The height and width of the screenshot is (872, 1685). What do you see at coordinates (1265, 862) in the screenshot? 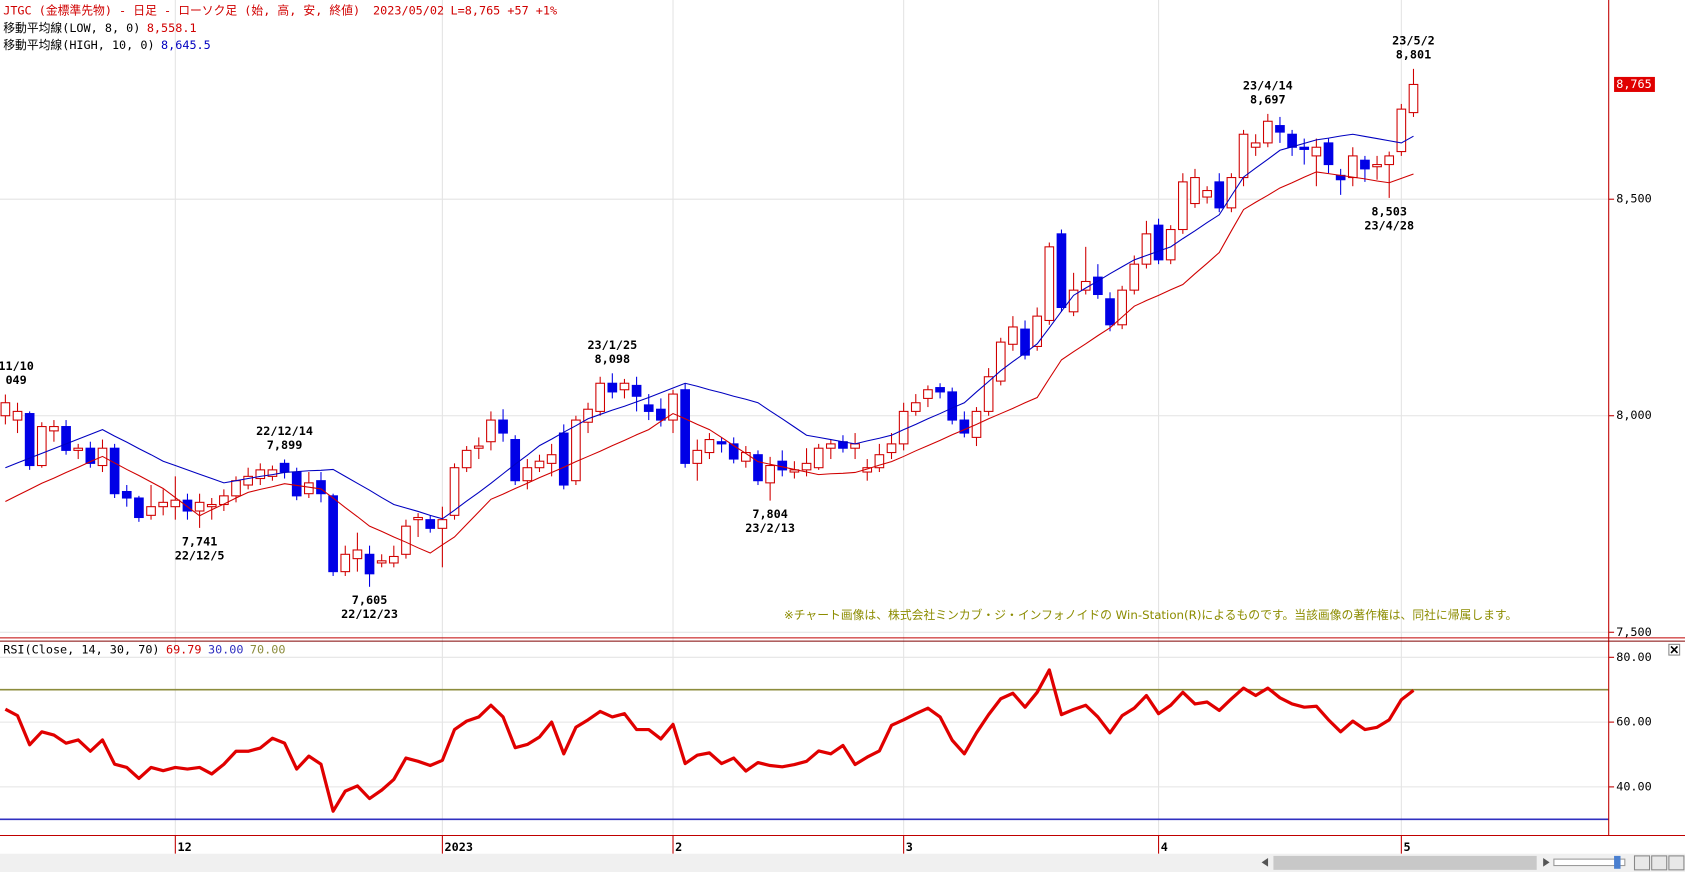
I see `scroll-left` at bounding box center [1265, 862].